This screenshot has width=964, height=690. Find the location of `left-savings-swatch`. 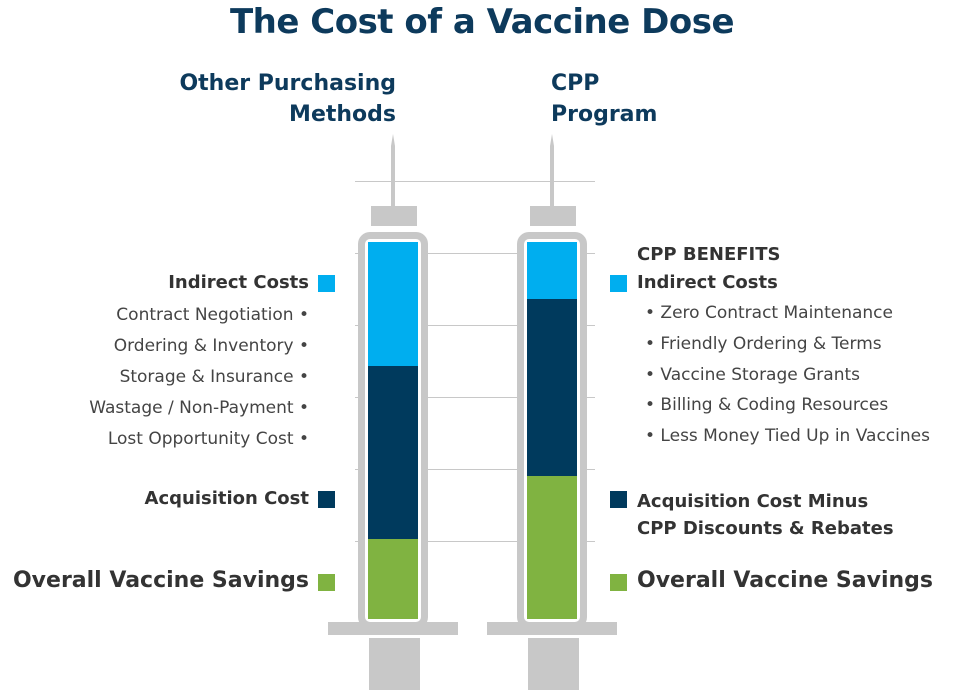

left-savings-swatch is located at coordinates (326, 582).